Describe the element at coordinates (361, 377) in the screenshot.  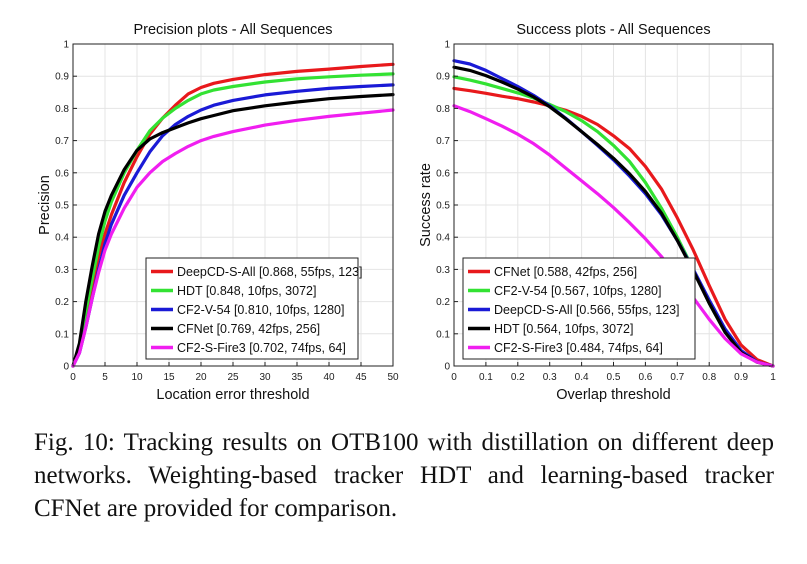
I see `precision-x-tick-label-9: 45` at that location.